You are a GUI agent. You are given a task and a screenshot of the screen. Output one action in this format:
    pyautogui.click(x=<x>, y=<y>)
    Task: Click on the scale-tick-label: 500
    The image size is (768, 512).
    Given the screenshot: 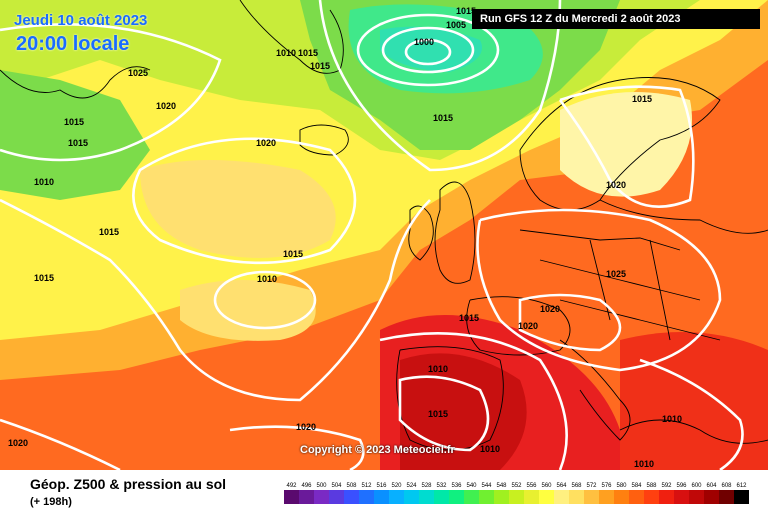 What is the action you would take?
    pyautogui.click(x=321, y=486)
    